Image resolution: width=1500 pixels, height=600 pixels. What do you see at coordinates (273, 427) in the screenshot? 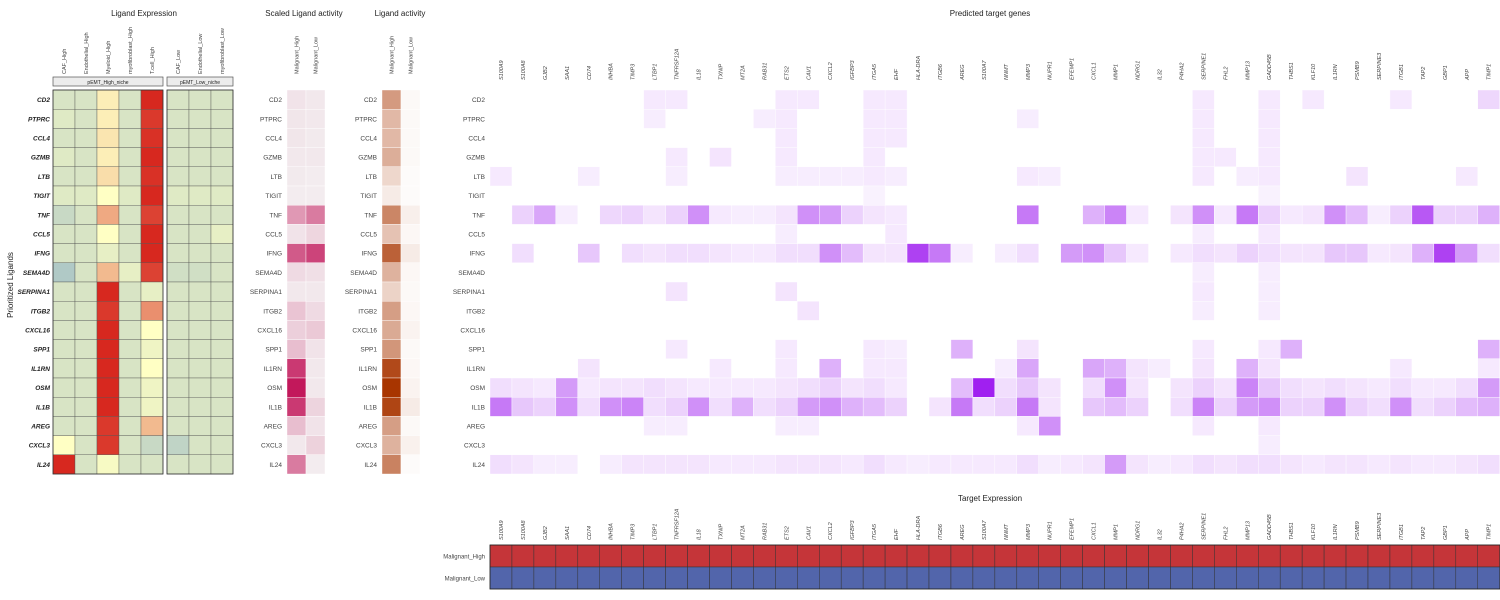
I see `row-label-areg: AREG` at bounding box center [273, 427].